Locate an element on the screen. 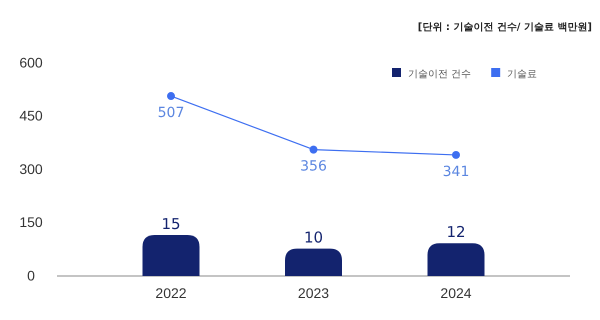 The image size is (600, 320). data-label: 15 is located at coordinates (171, 224).